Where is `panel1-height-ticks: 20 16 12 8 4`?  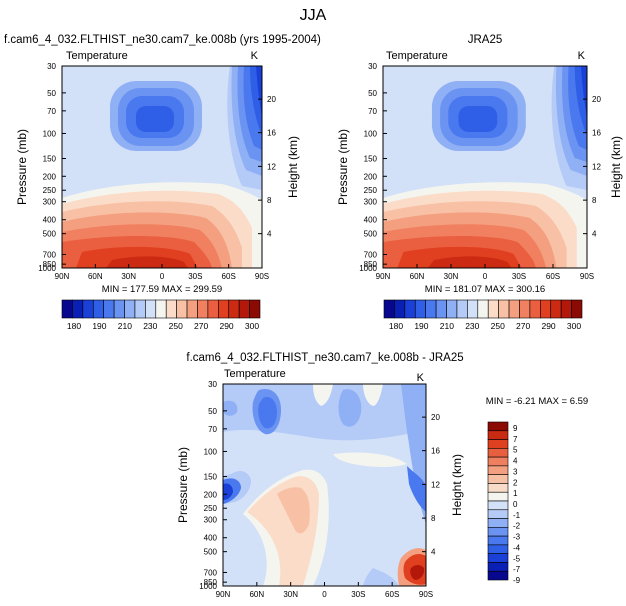
panel1-height-ticks: 20 16 12 8 4 is located at coordinates (267, 167).